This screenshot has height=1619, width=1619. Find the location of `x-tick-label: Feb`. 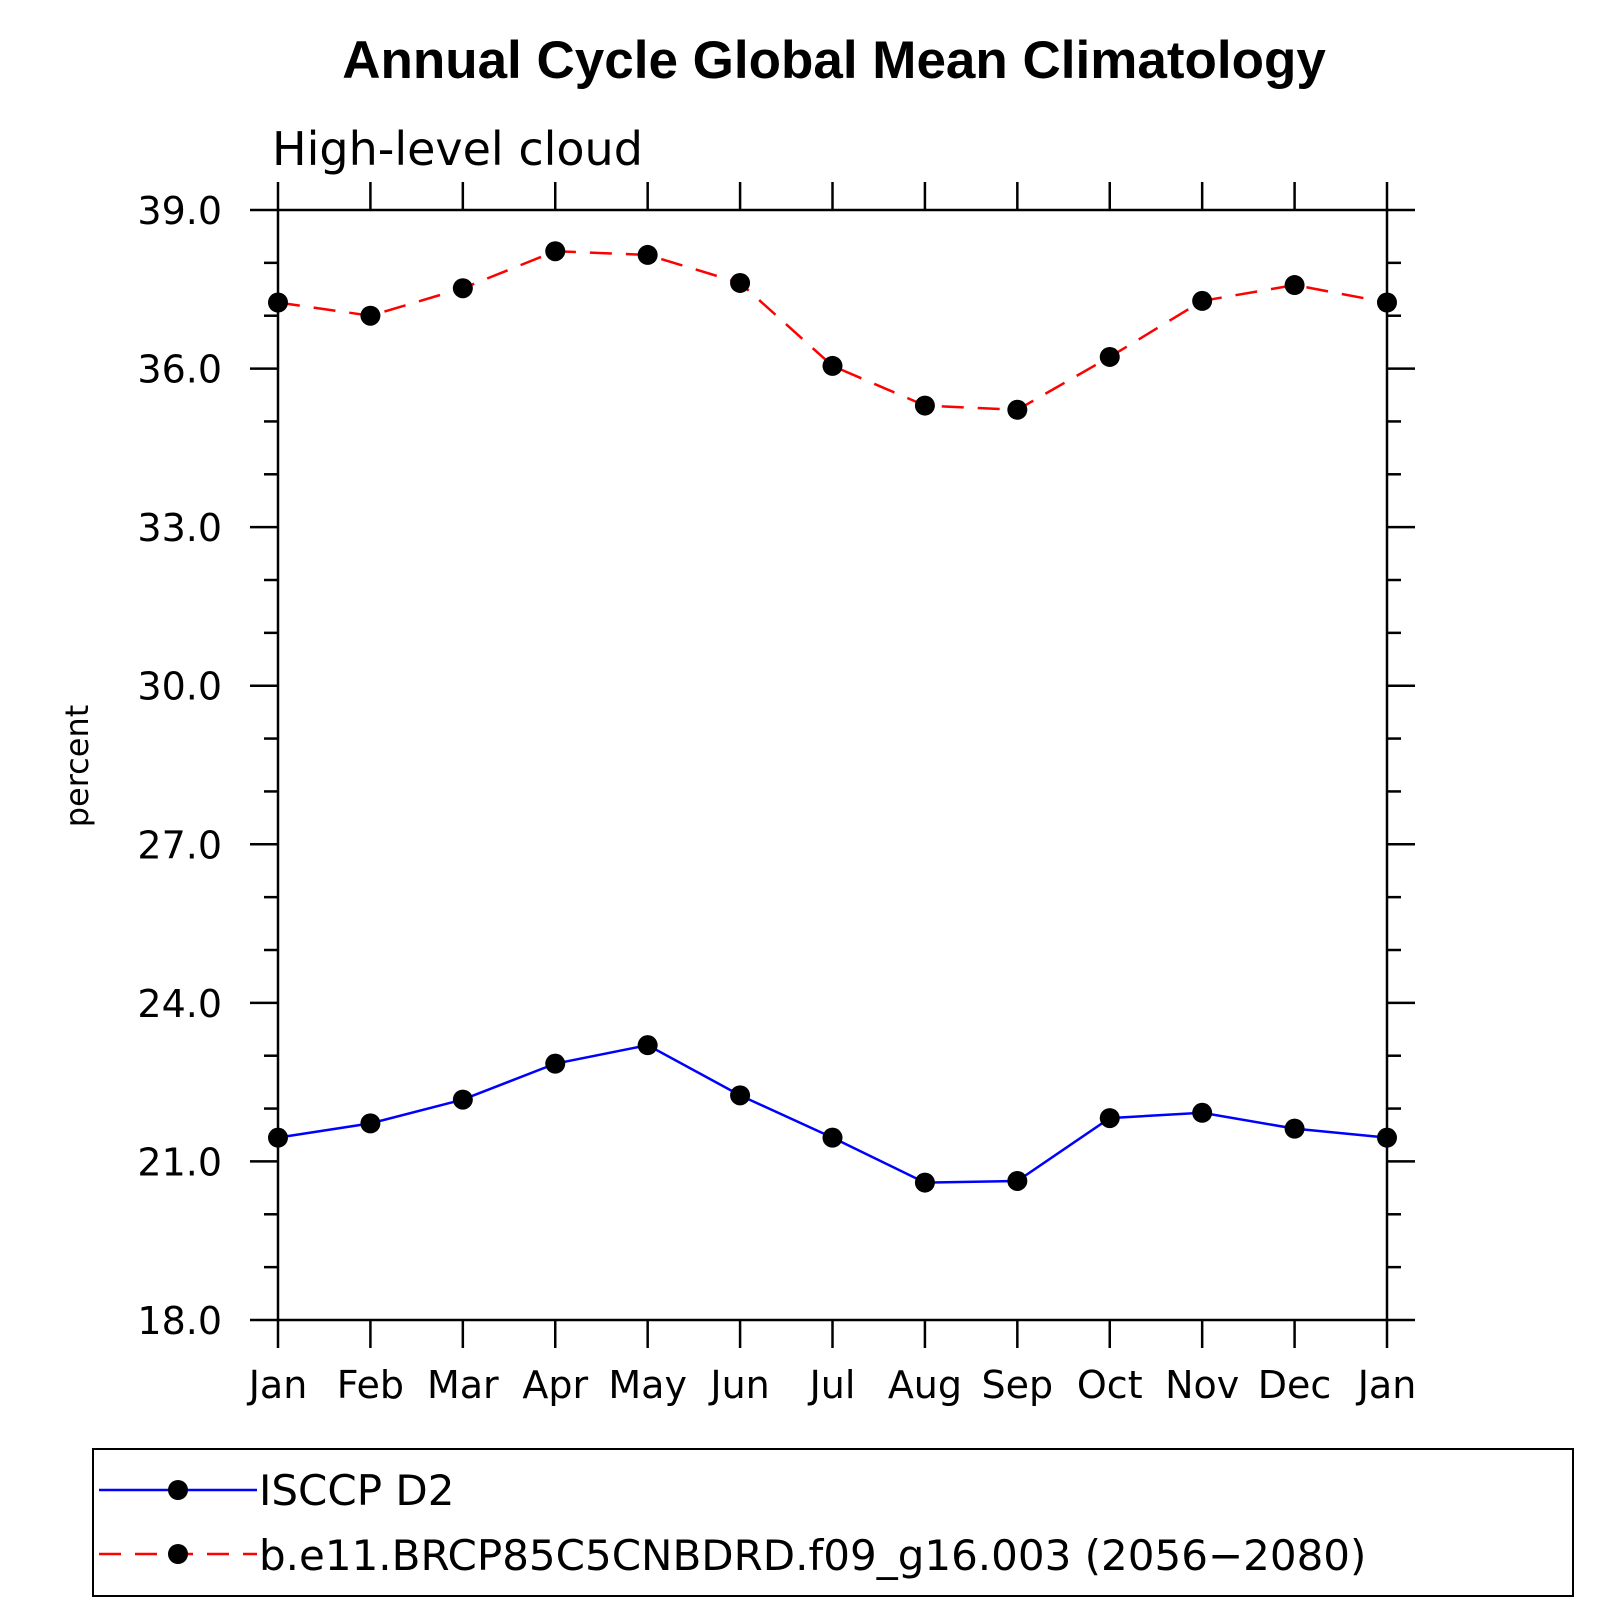

x-tick-label: Feb is located at coordinates (370, 1385).